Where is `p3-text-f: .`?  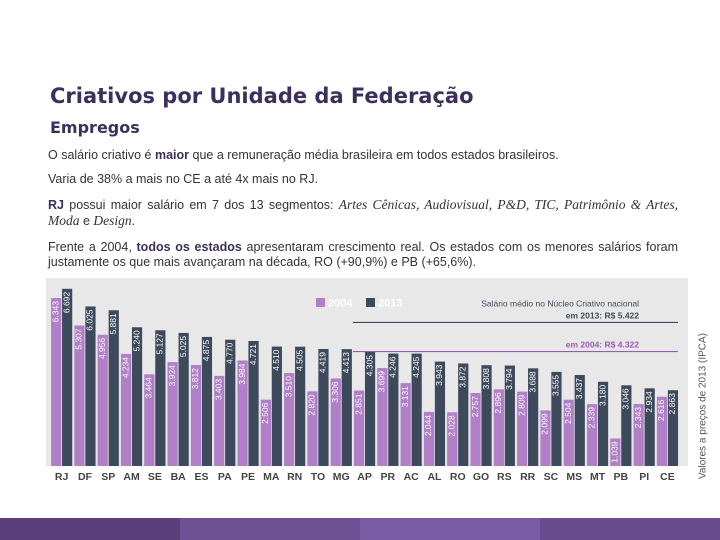 p3-text-f: . is located at coordinates (133, 221).